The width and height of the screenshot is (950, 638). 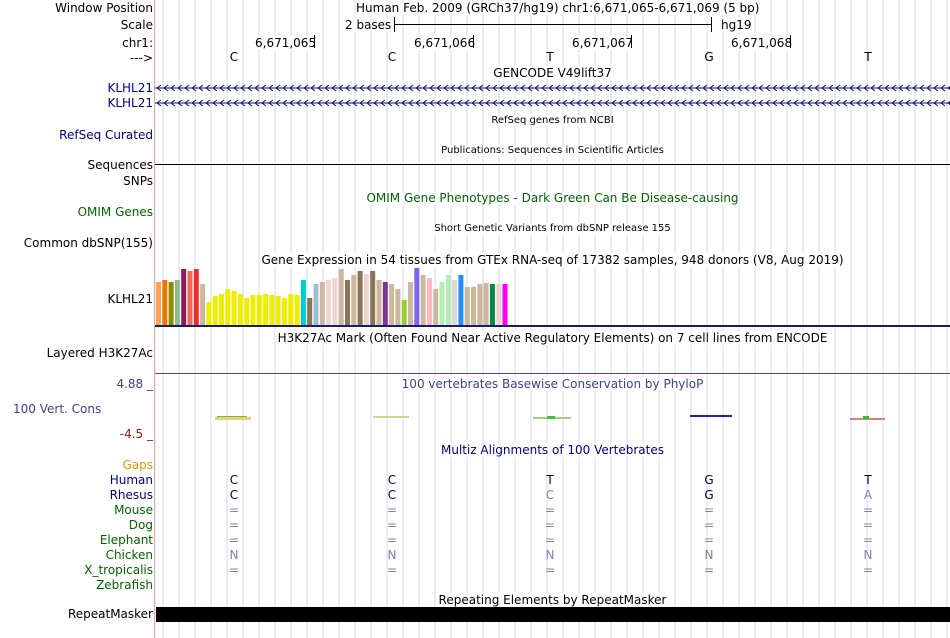 What do you see at coordinates (57, 409) in the screenshot?
I see `cons-label: 100 Vert. Cons` at bounding box center [57, 409].